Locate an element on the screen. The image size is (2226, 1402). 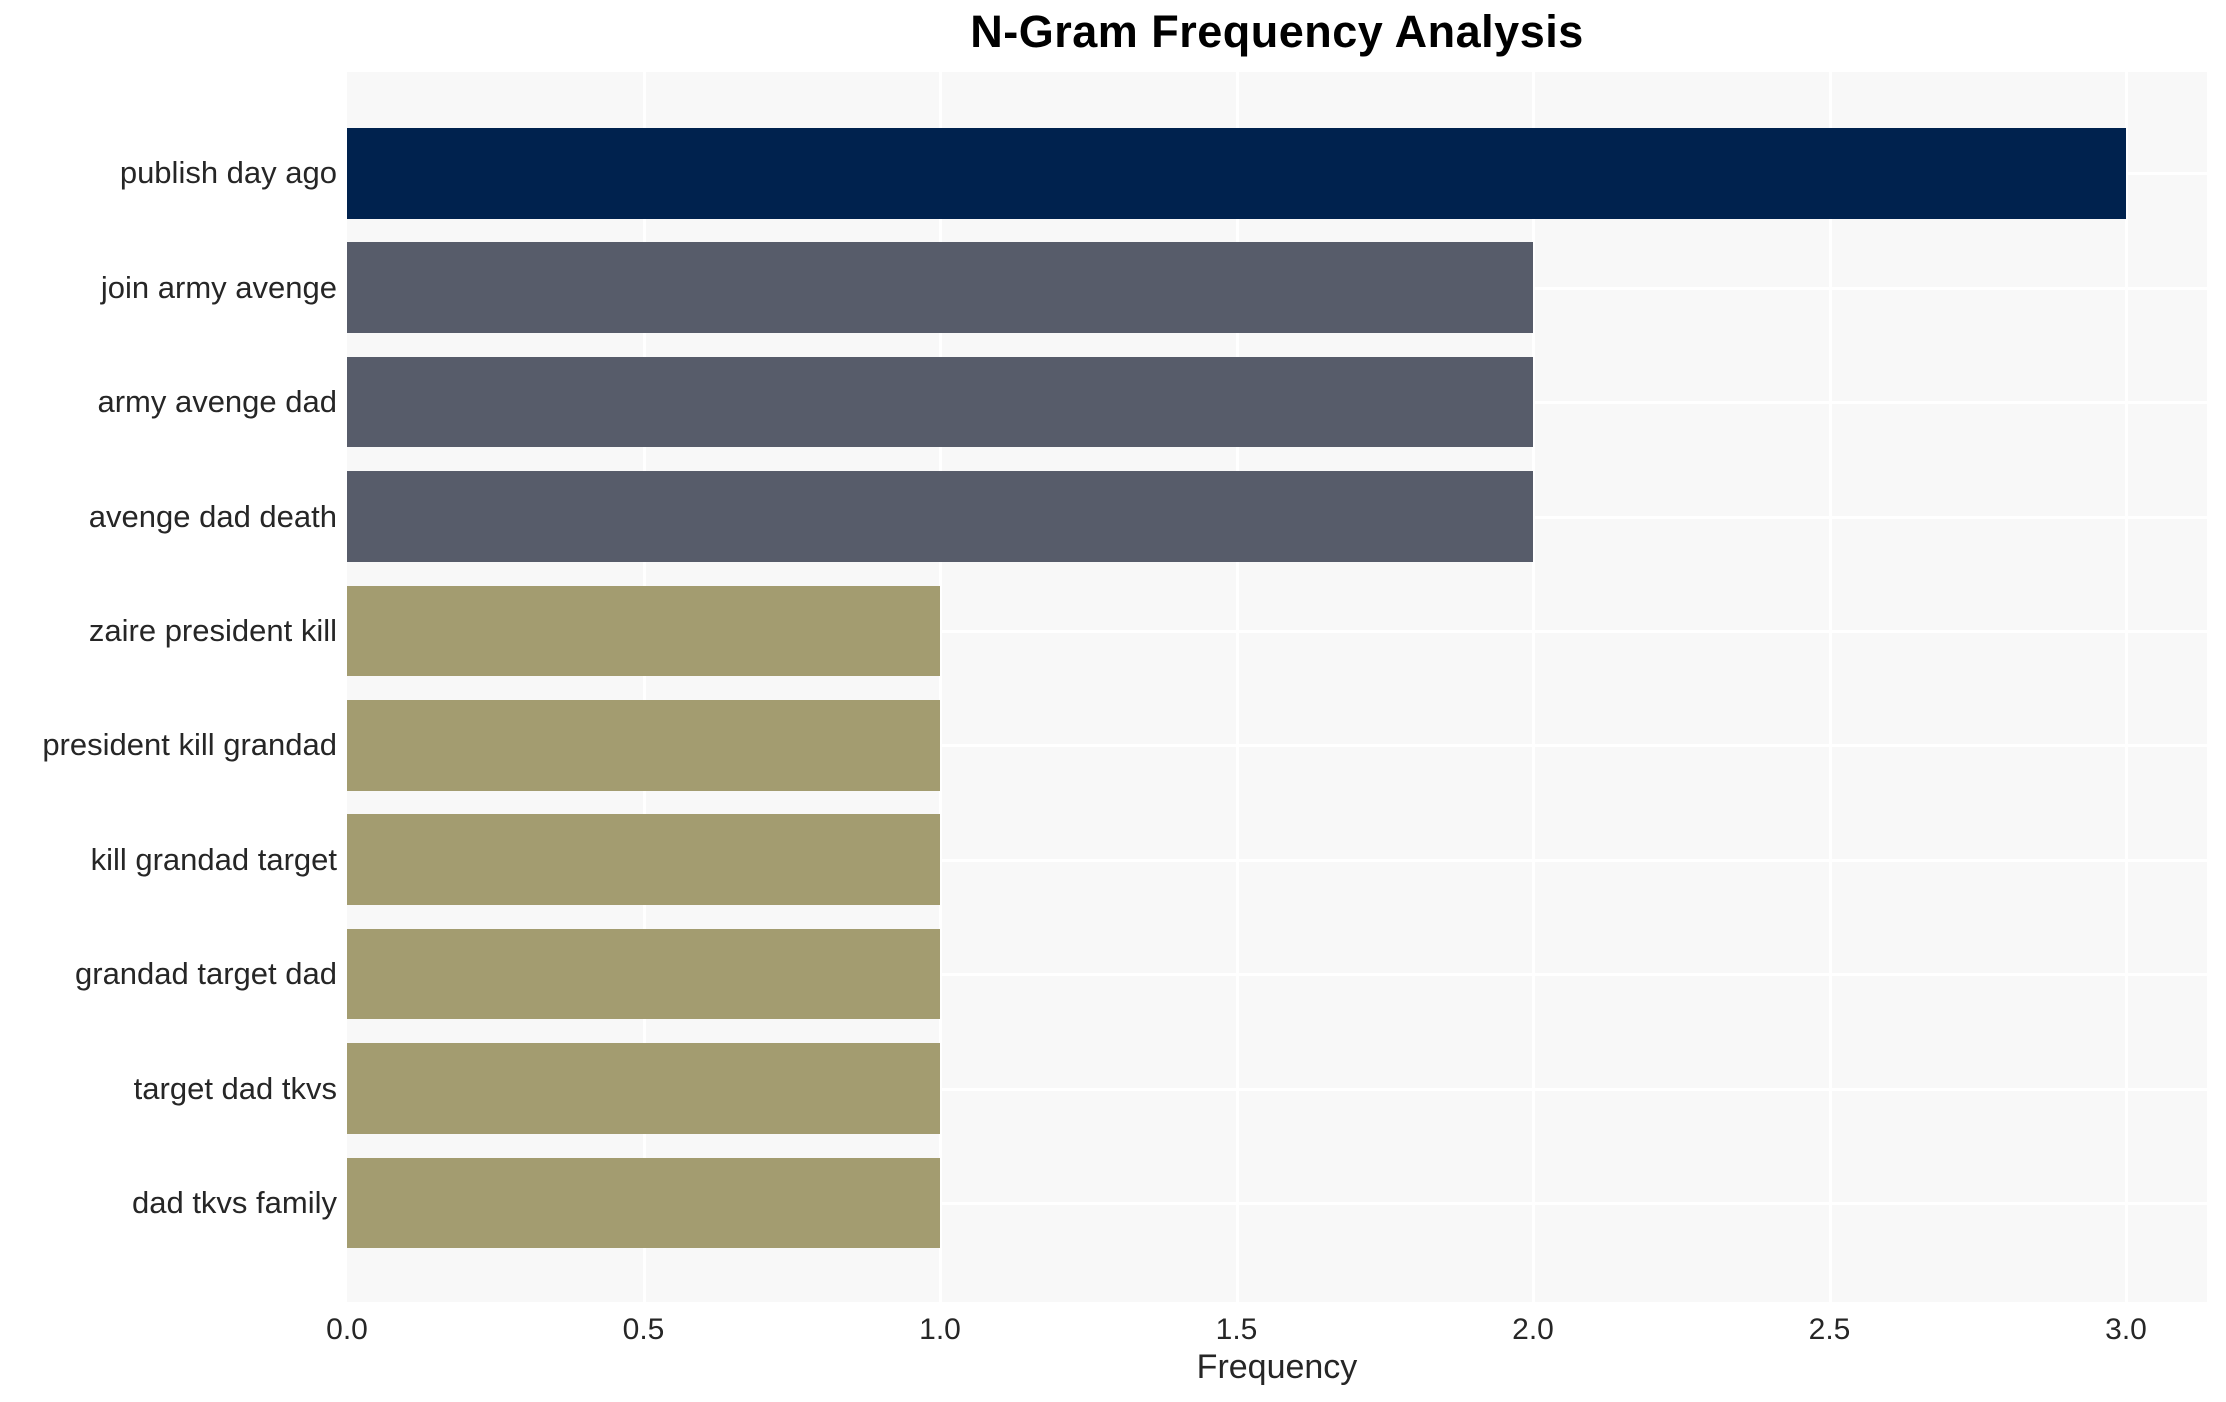
x-tick-label: 0.0 is located at coordinates (347, 1329).